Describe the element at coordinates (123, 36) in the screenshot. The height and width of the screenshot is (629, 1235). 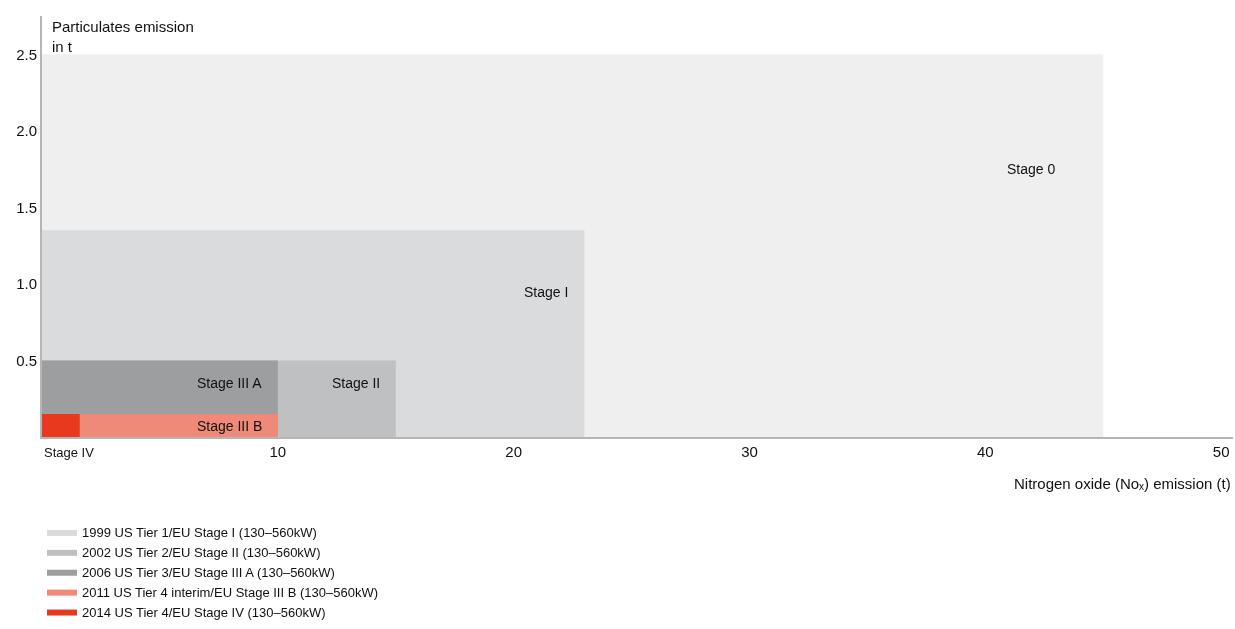
I see `y-axis-title: Particulates emission in t` at that location.